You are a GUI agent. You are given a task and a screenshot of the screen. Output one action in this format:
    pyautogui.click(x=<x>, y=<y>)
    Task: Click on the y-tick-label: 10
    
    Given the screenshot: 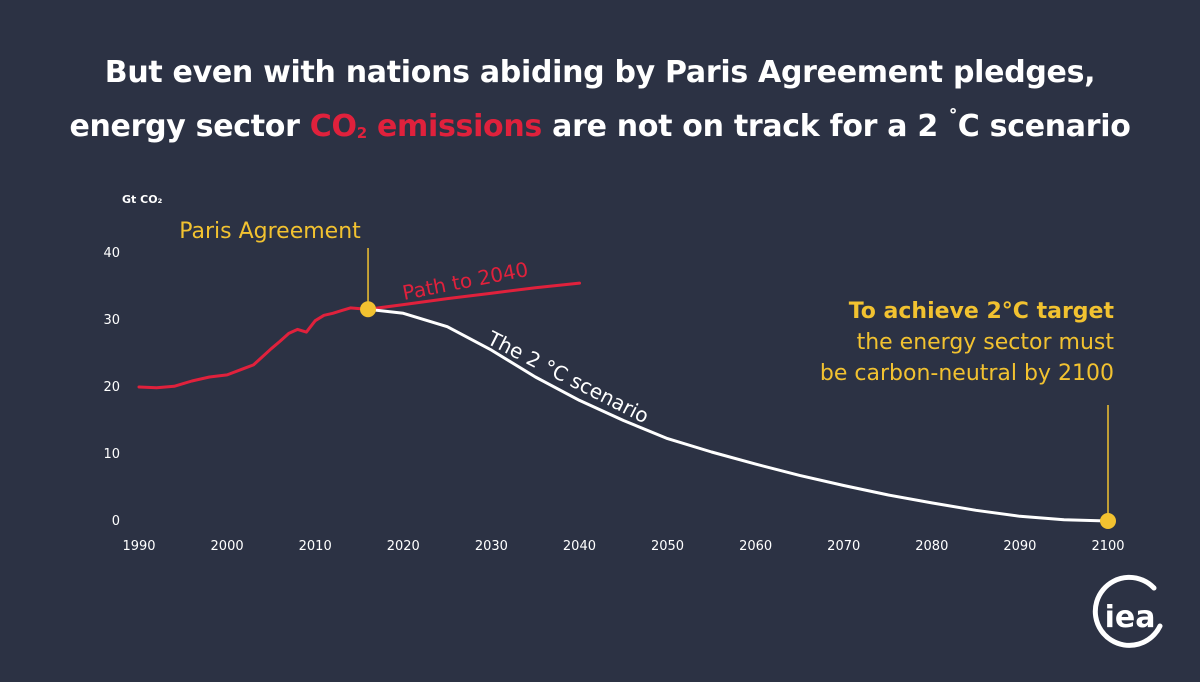 What is the action you would take?
    pyautogui.click(x=111, y=454)
    